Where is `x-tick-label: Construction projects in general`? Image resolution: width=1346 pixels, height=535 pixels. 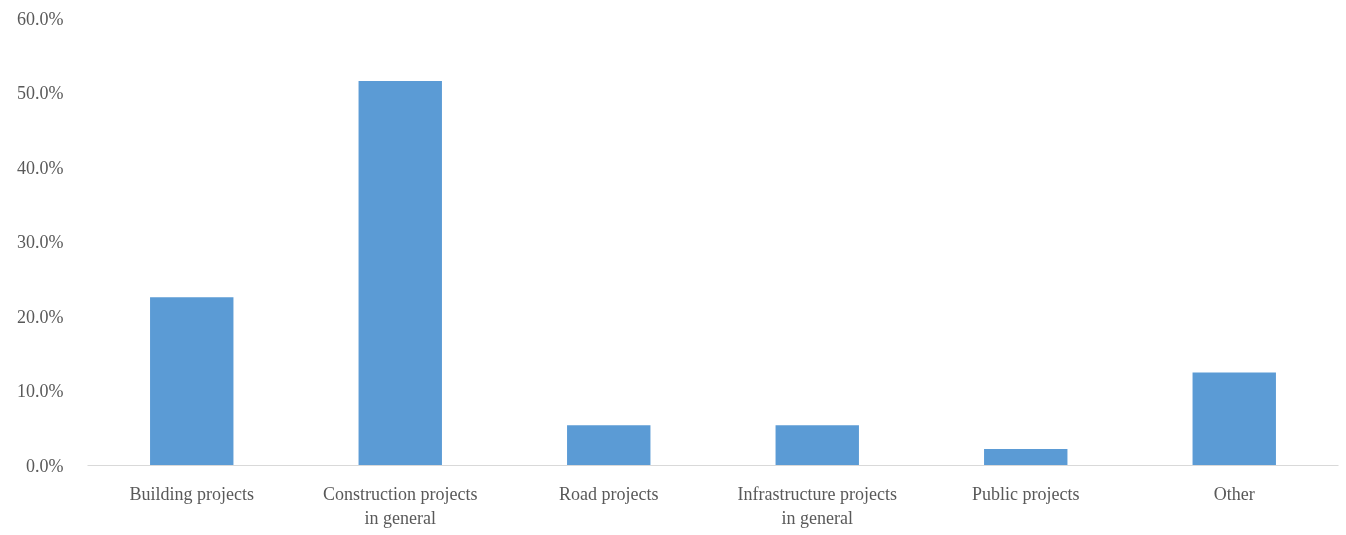
x-tick-label: Construction projects in general is located at coordinates (400, 505).